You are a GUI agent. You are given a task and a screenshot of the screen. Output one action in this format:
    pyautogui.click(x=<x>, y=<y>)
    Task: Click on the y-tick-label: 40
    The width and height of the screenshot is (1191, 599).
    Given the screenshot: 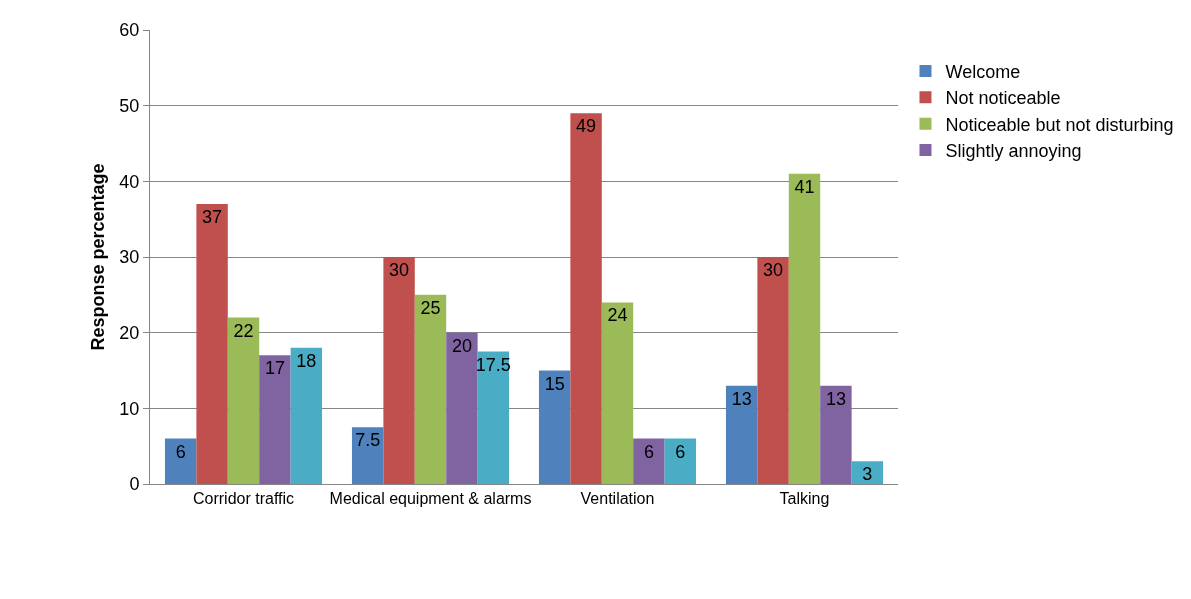 What is the action you would take?
    pyautogui.click(x=129, y=181)
    